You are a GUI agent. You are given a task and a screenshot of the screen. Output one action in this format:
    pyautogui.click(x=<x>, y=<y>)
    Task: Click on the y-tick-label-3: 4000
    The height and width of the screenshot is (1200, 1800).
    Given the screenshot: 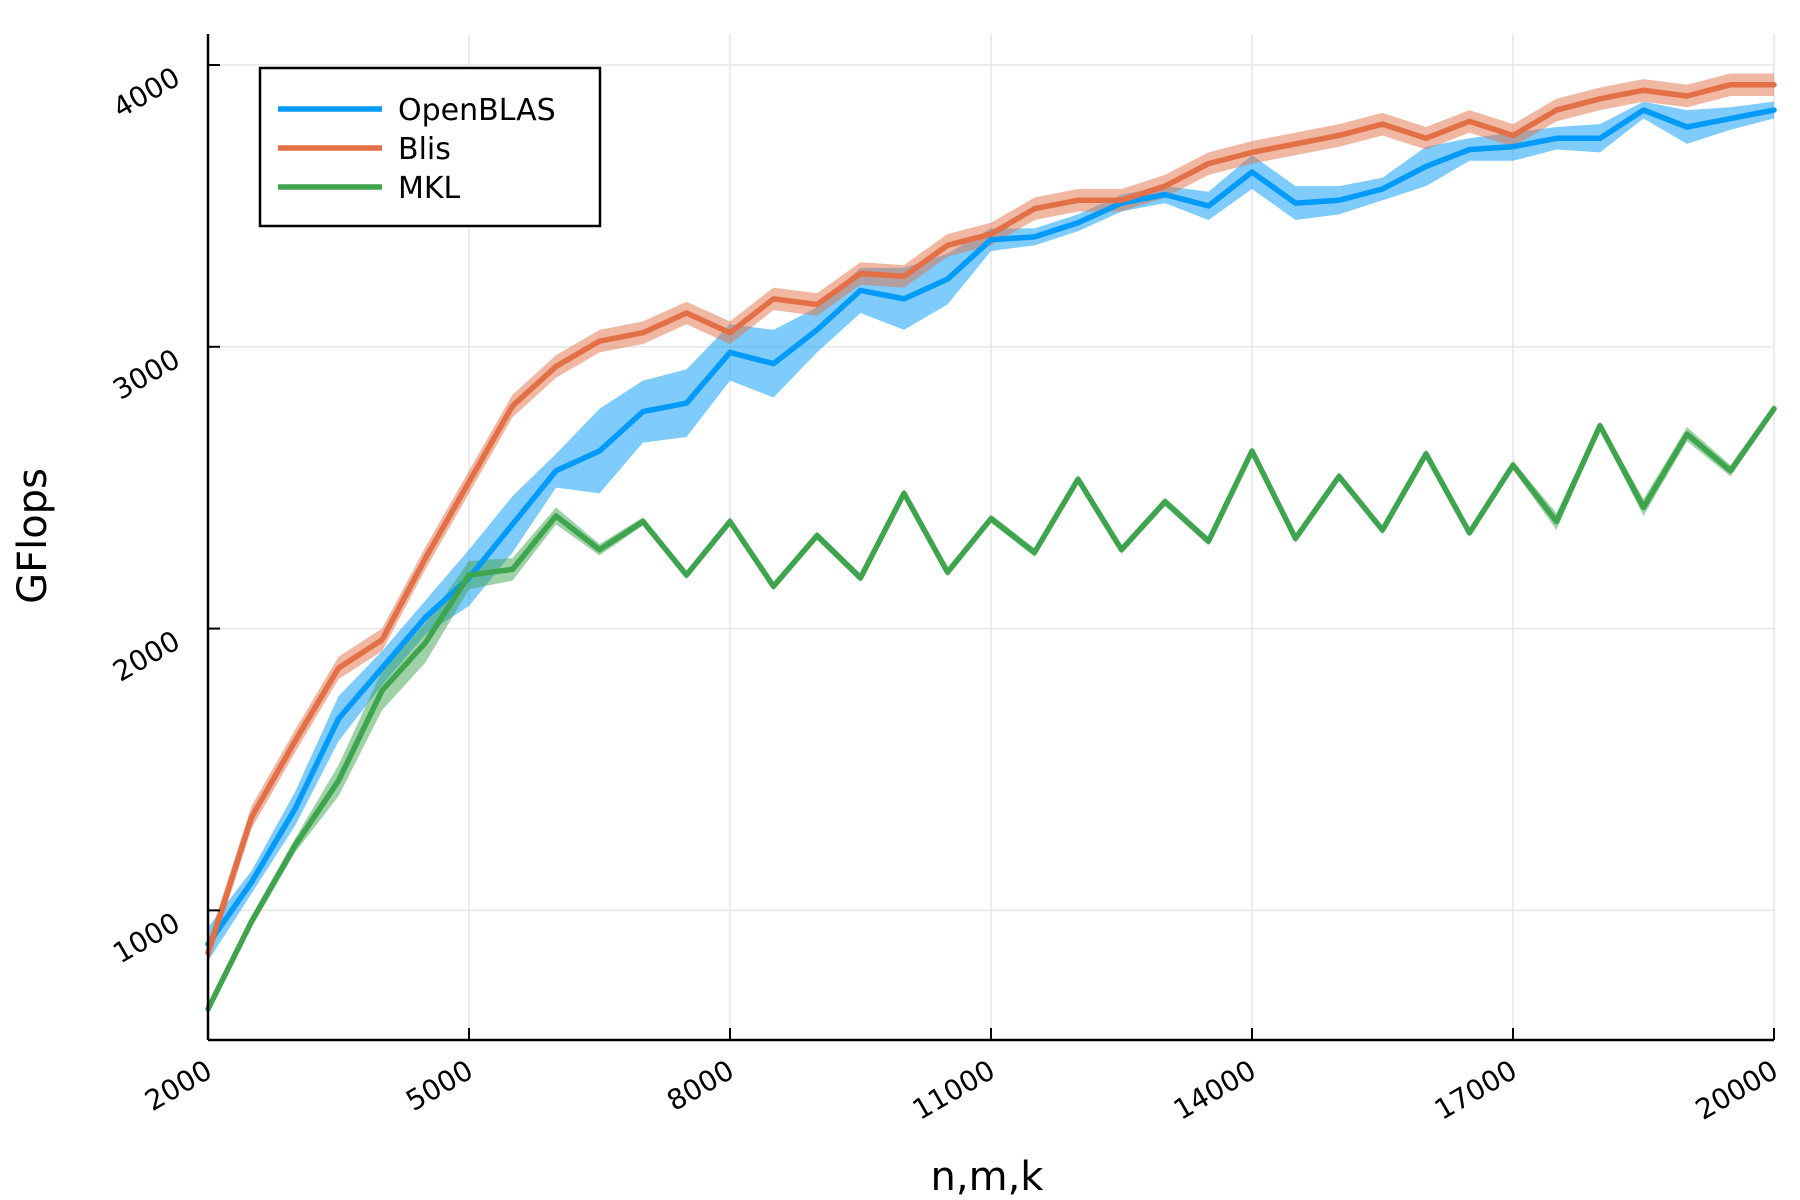 What is the action you would take?
    pyautogui.click(x=146, y=92)
    